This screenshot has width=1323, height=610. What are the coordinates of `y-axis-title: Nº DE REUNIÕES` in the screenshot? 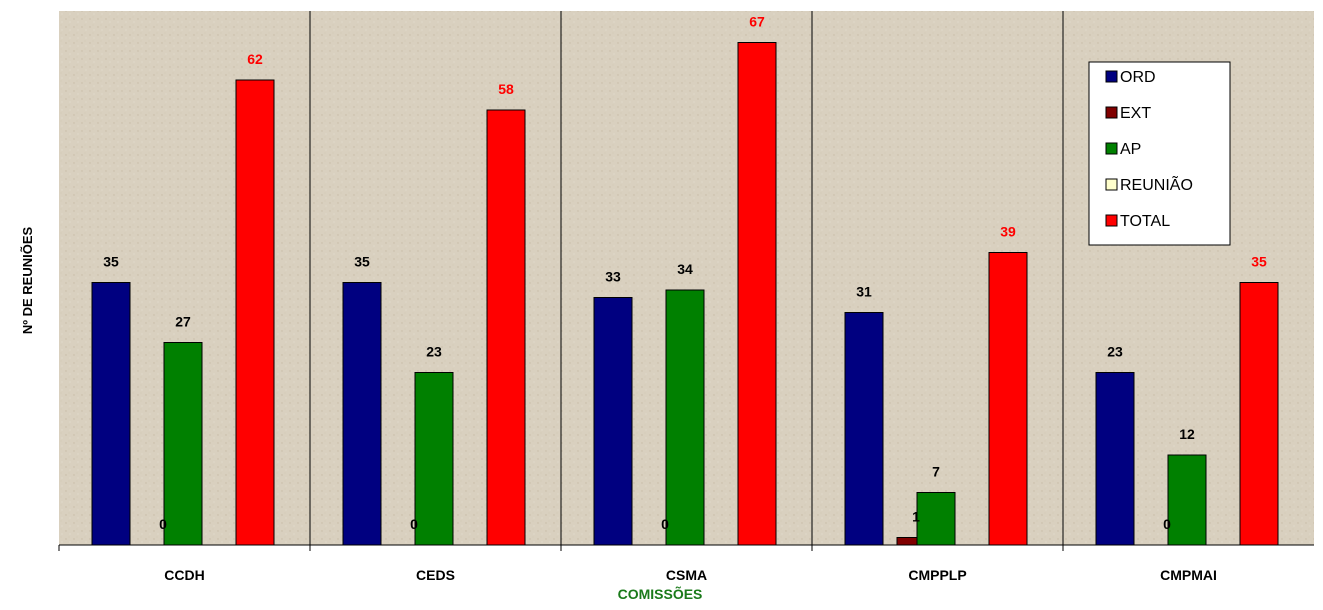 It's located at (28, 279).